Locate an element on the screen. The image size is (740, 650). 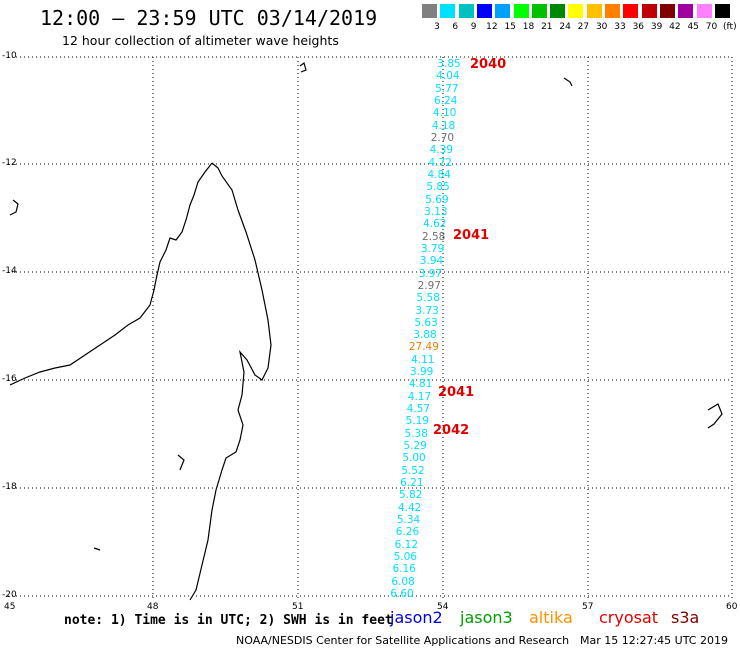
wave-height-value: 4.42 is located at coordinates (409, 507).